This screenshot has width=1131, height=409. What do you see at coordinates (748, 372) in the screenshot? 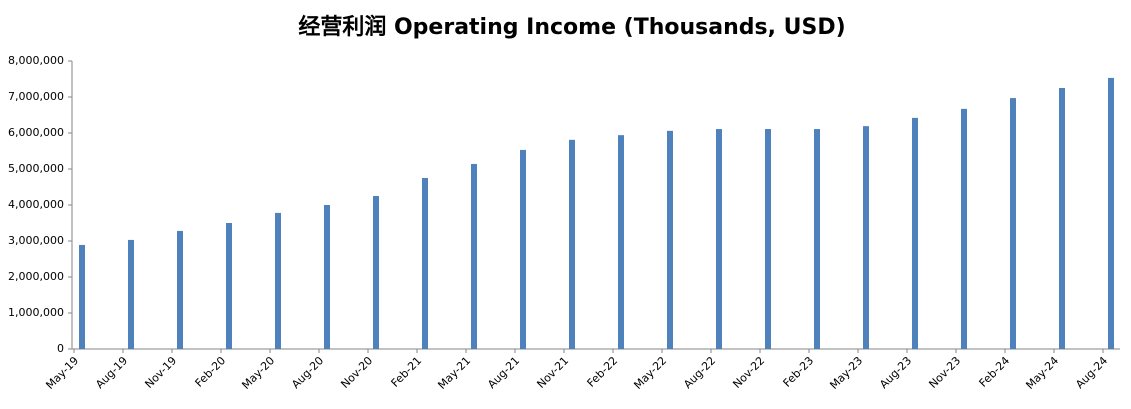
I see `x-tick-label: Nov-22` at bounding box center [748, 372].